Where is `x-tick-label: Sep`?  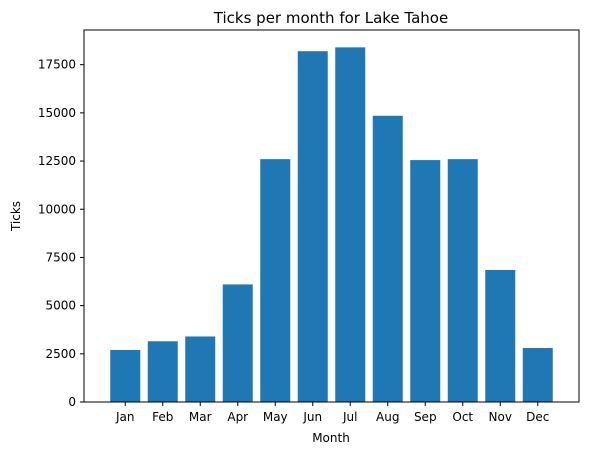
x-tick-label: Sep is located at coordinates (425, 417).